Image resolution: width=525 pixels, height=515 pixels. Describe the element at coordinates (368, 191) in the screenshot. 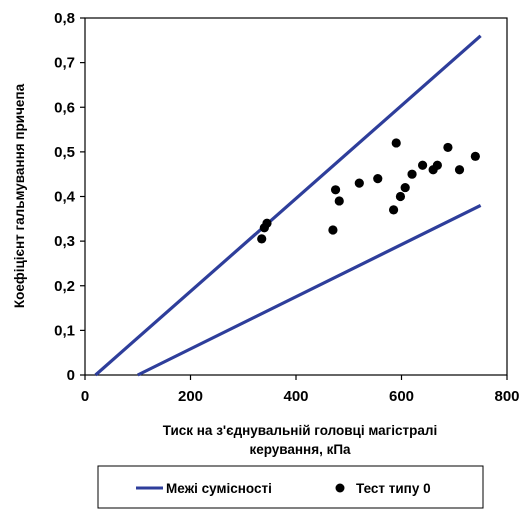

I see `test-points` at that location.